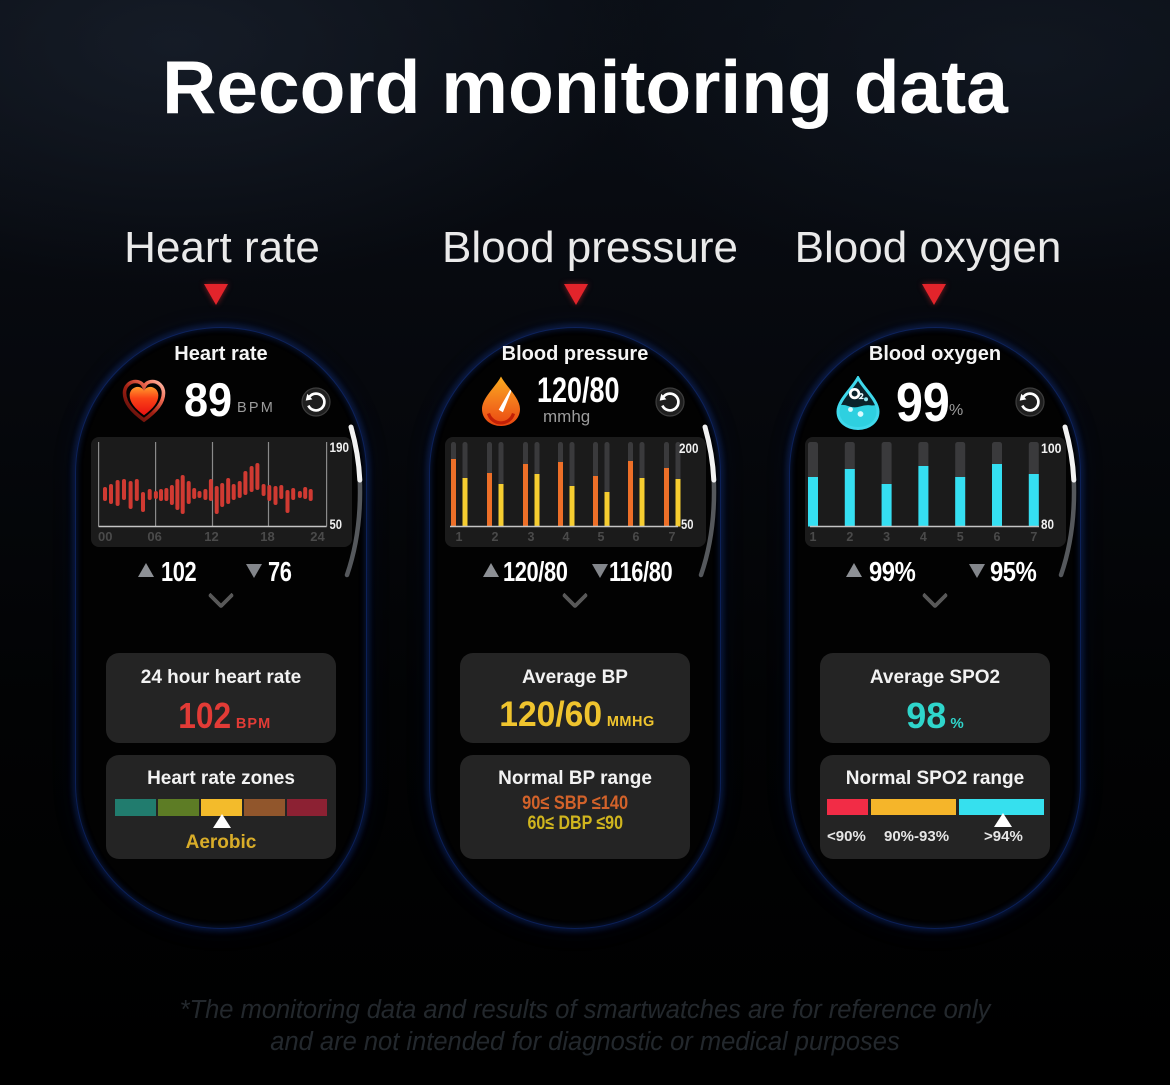 Image resolution: width=1170 pixels, height=1085 pixels. I want to click on svg-text: 12, so click(211, 536).